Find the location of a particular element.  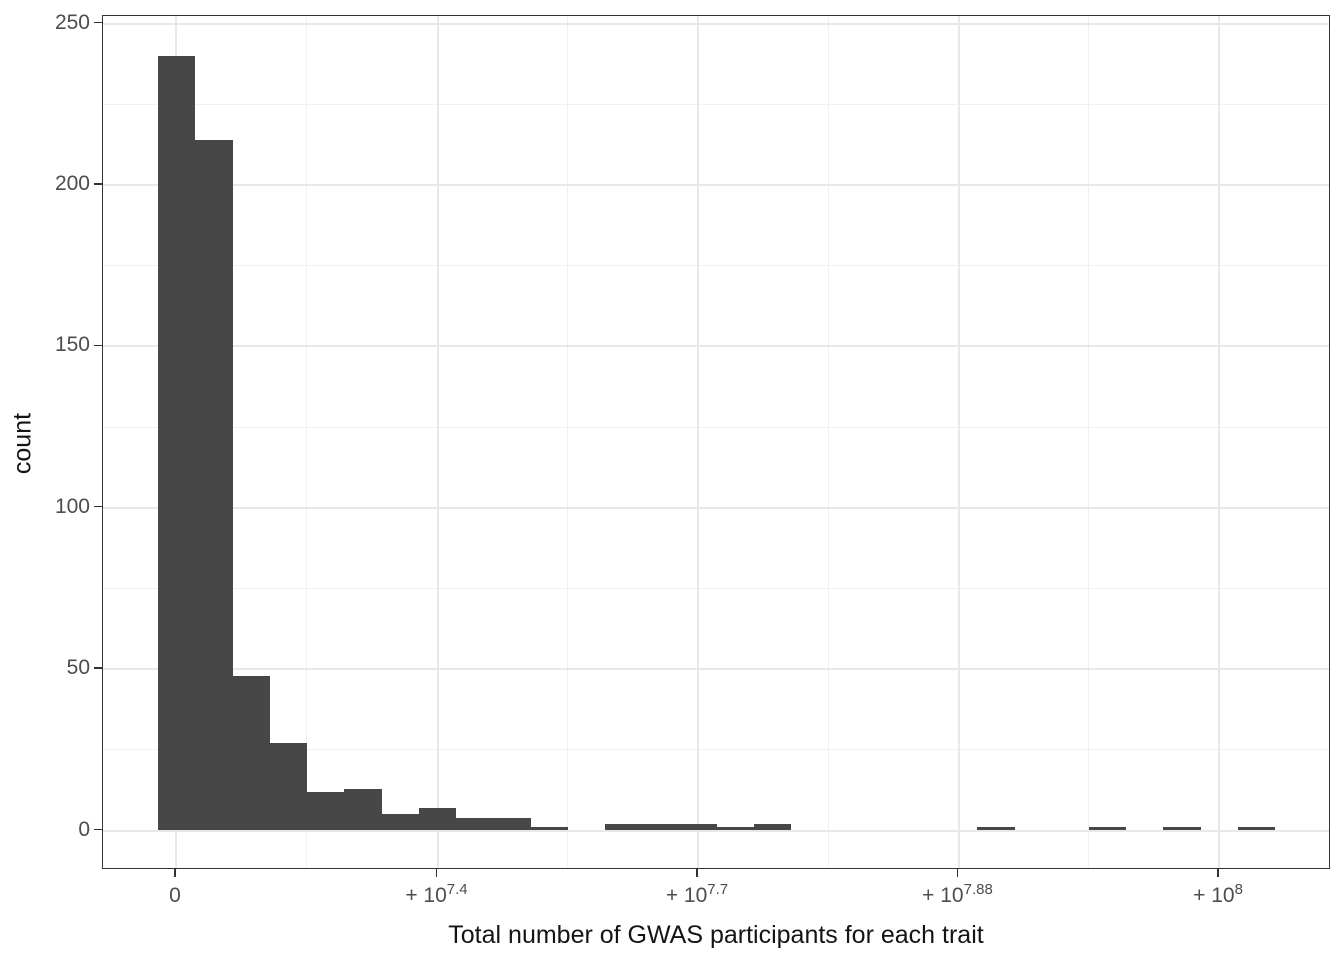

y-tick-label: 0 is located at coordinates (84, 829).